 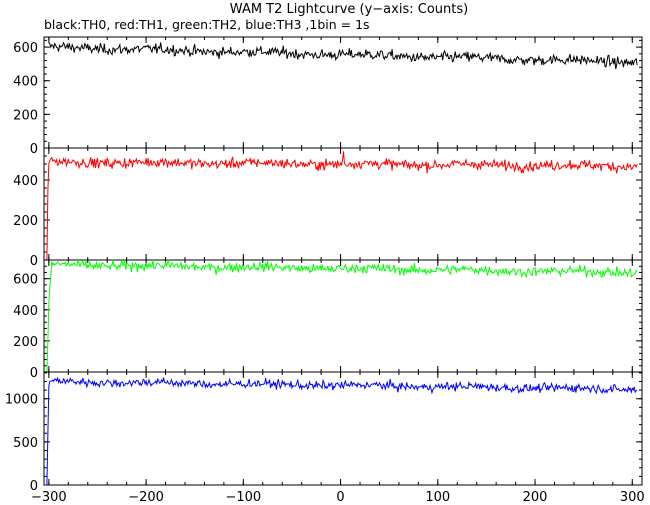 I want to click on x-tick-label: 0, so click(x=340, y=497).